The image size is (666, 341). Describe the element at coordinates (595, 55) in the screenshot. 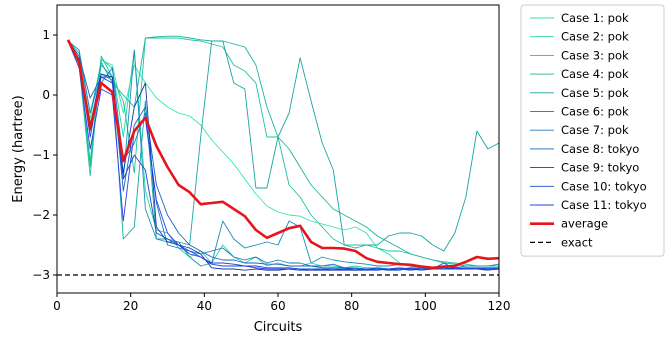

I see `legend-label: Case 3: pok` at that location.